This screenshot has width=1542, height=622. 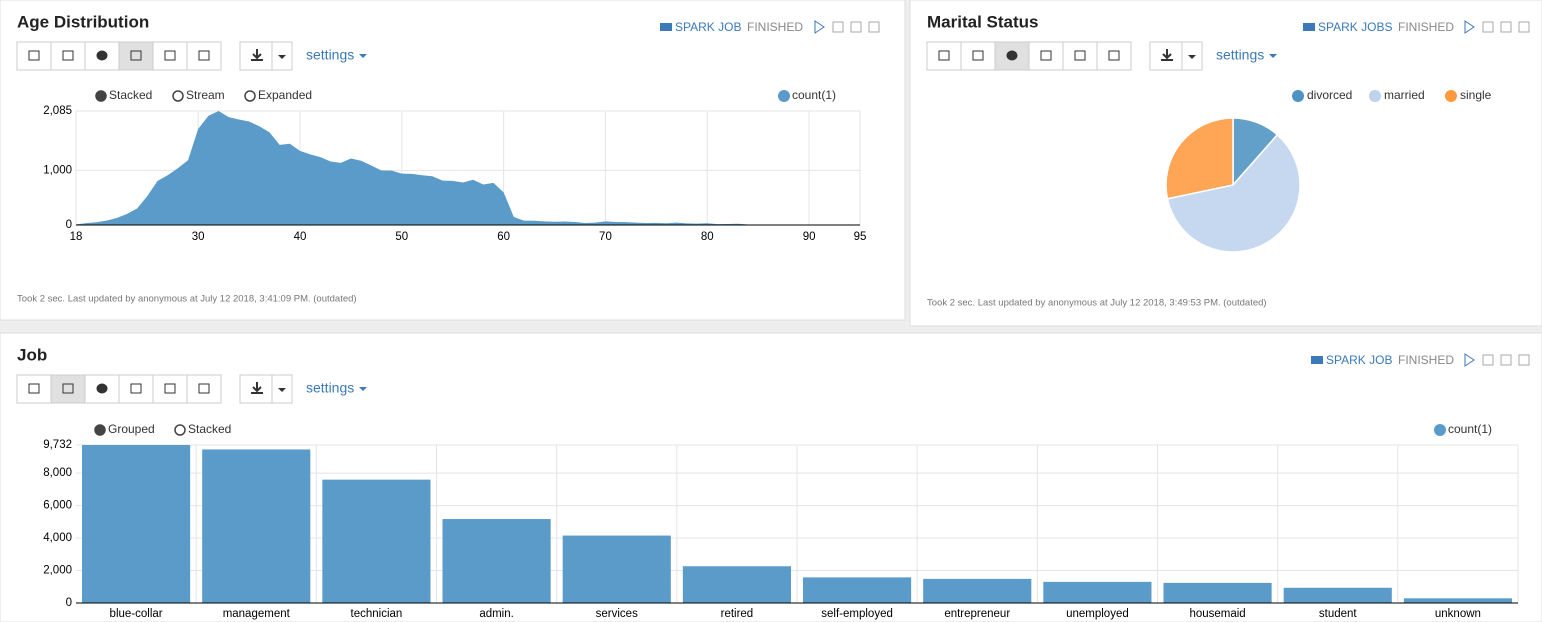 What do you see at coordinates (198, 237) in the screenshot?
I see `x-tick-label: 30` at bounding box center [198, 237].